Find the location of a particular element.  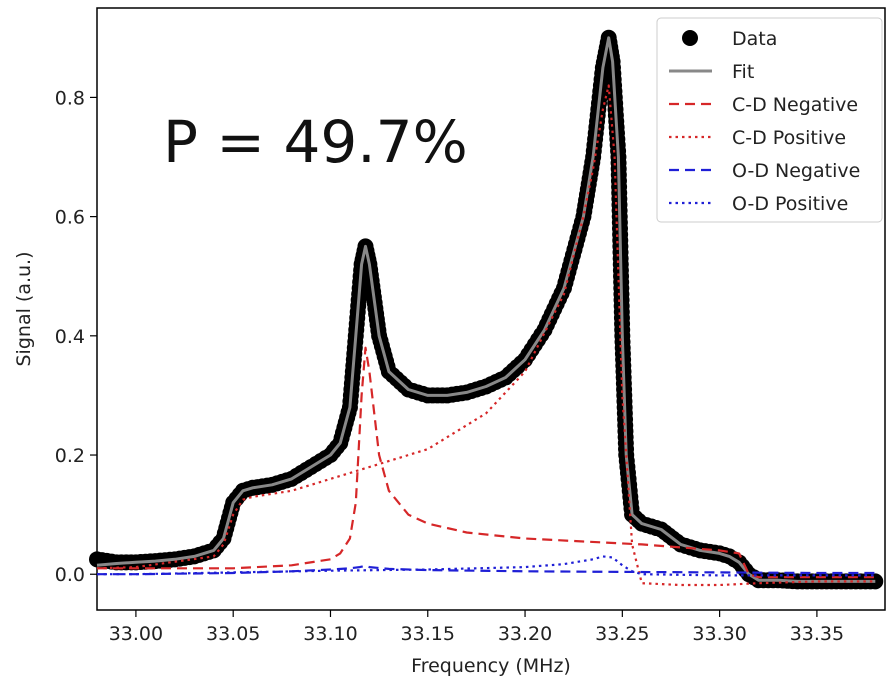

y-axis-ticks: 0.0 0.2 0.4 0.6 0.8 is located at coordinates (76, 336).